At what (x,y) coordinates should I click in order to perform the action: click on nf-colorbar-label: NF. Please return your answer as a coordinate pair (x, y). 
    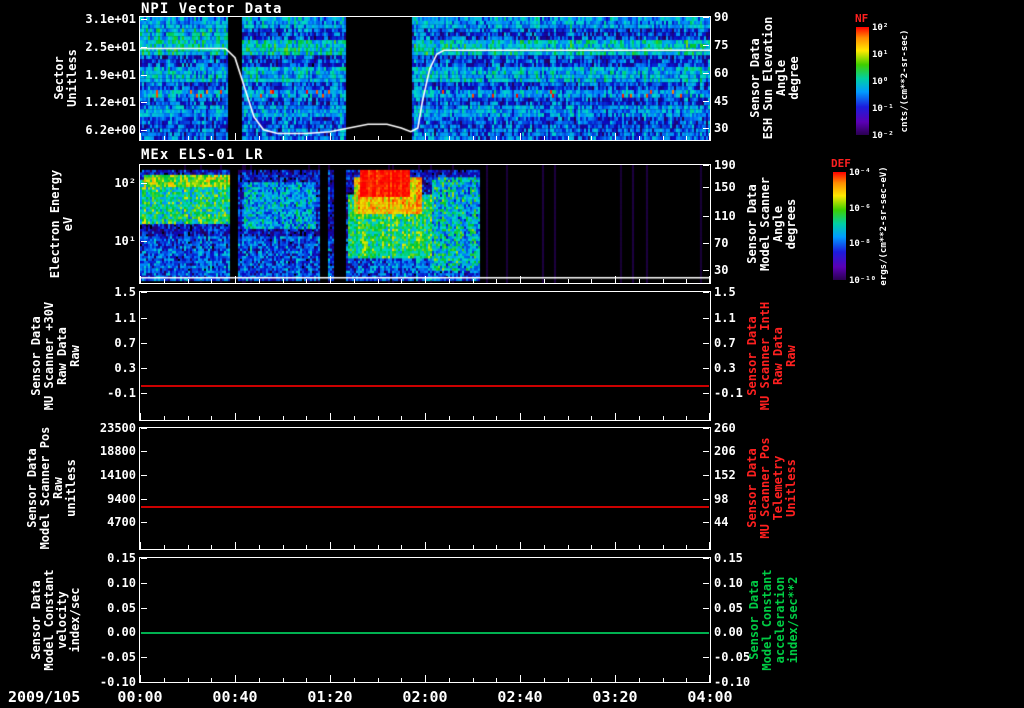
    Looking at the image, I should click on (862, 18).